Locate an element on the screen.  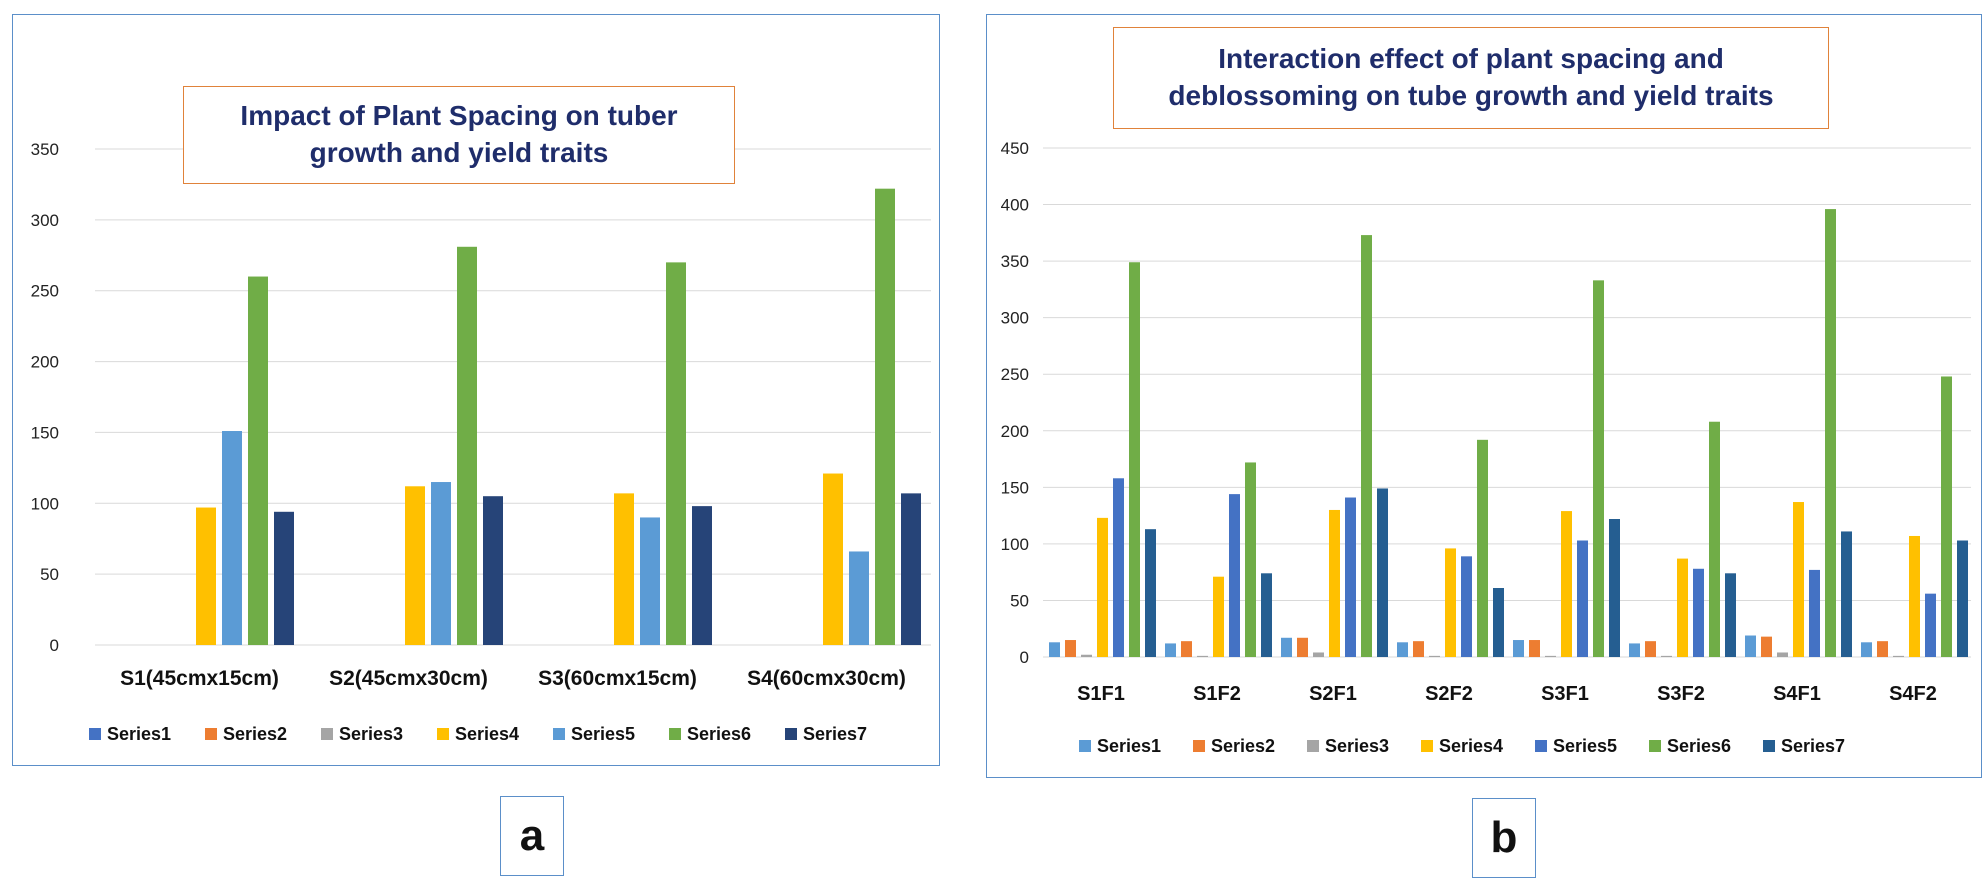
chart-b-bar-series3-s2f2 is located at coordinates (1434, 656).